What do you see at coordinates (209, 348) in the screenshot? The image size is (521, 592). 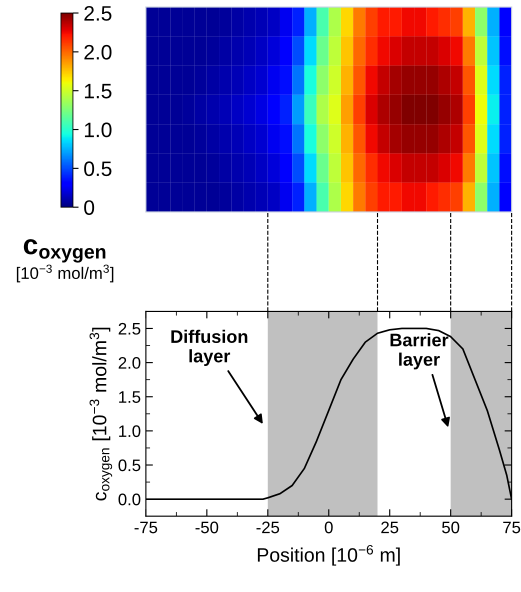 I see `annotation: Diffusion layer` at bounding box center [209, 348].